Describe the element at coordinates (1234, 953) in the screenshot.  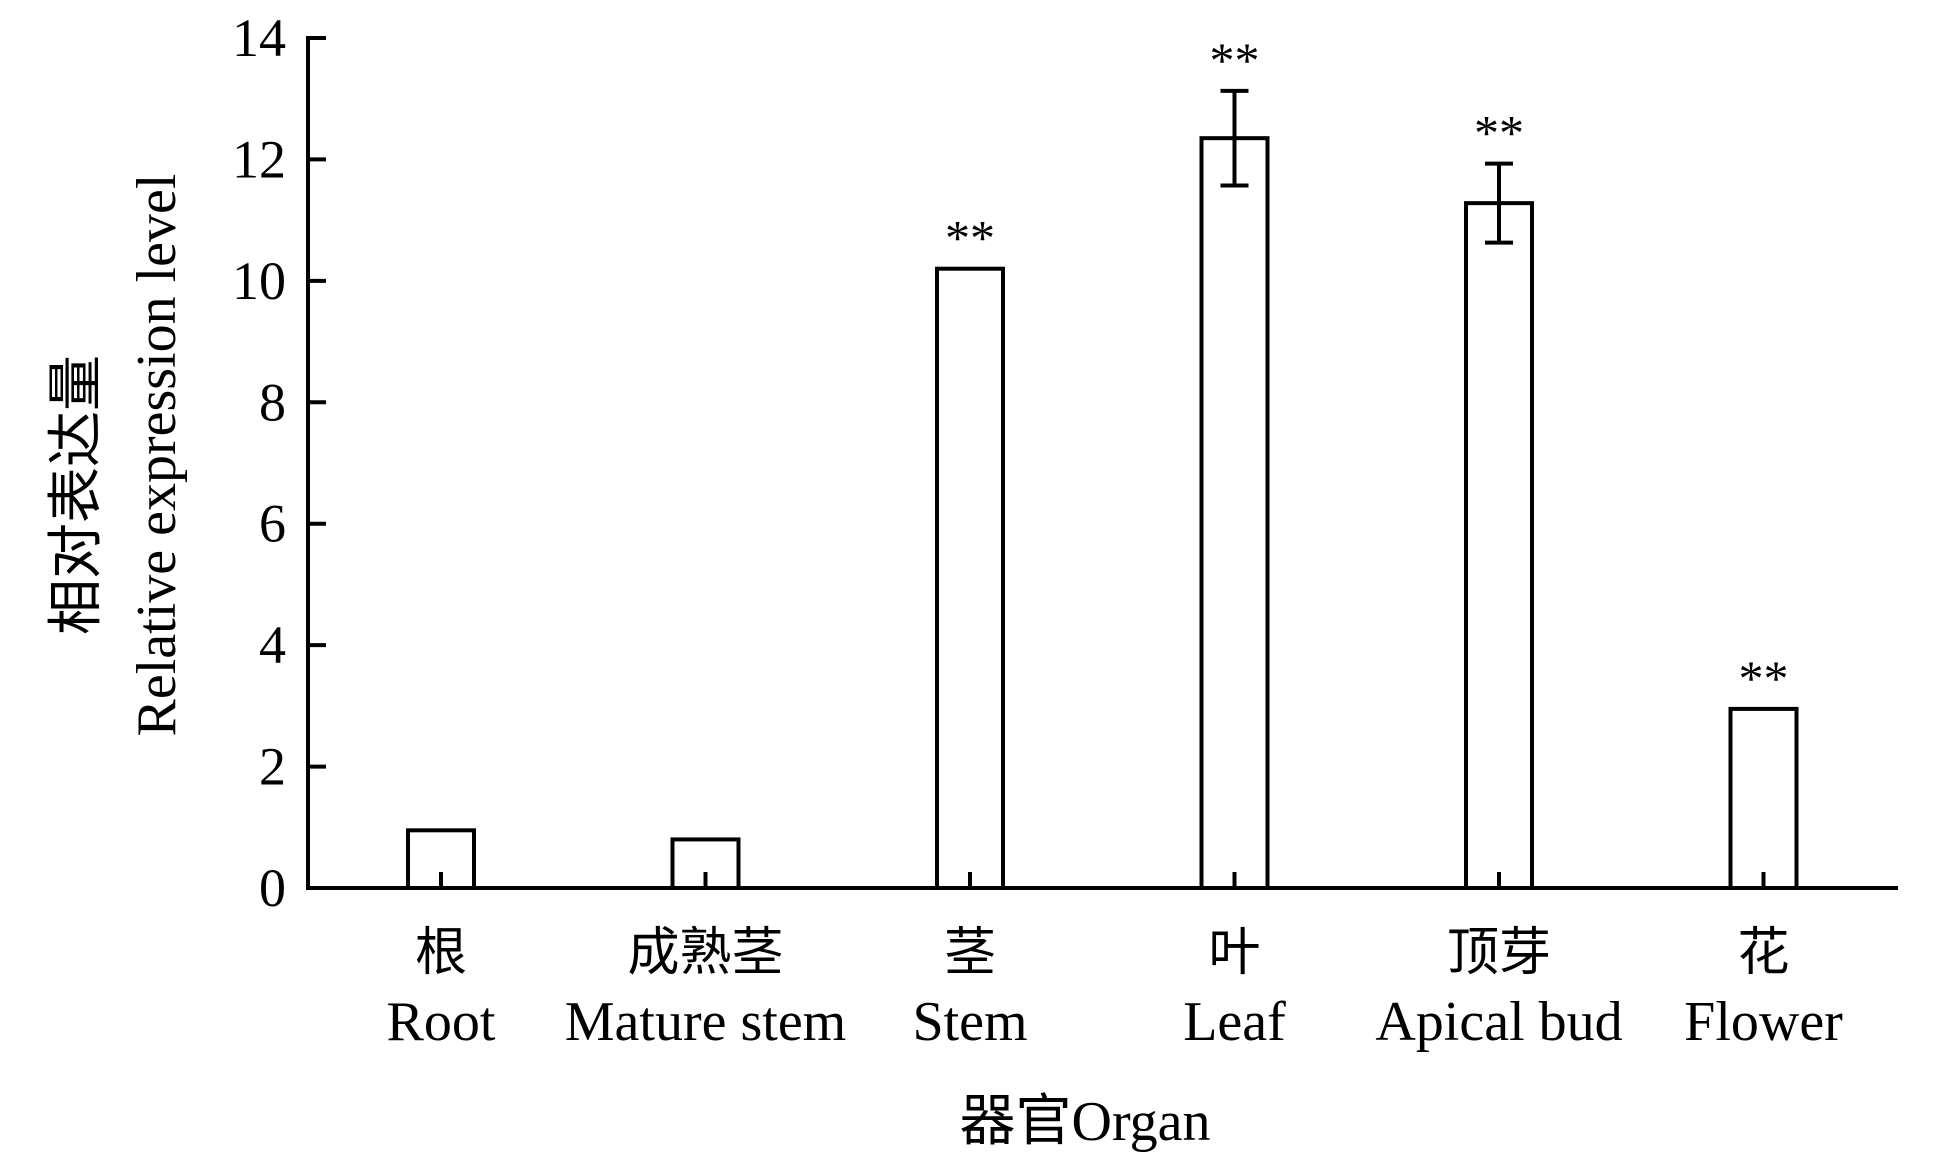
I see `x-tick-label-cn: 叶` at that location.